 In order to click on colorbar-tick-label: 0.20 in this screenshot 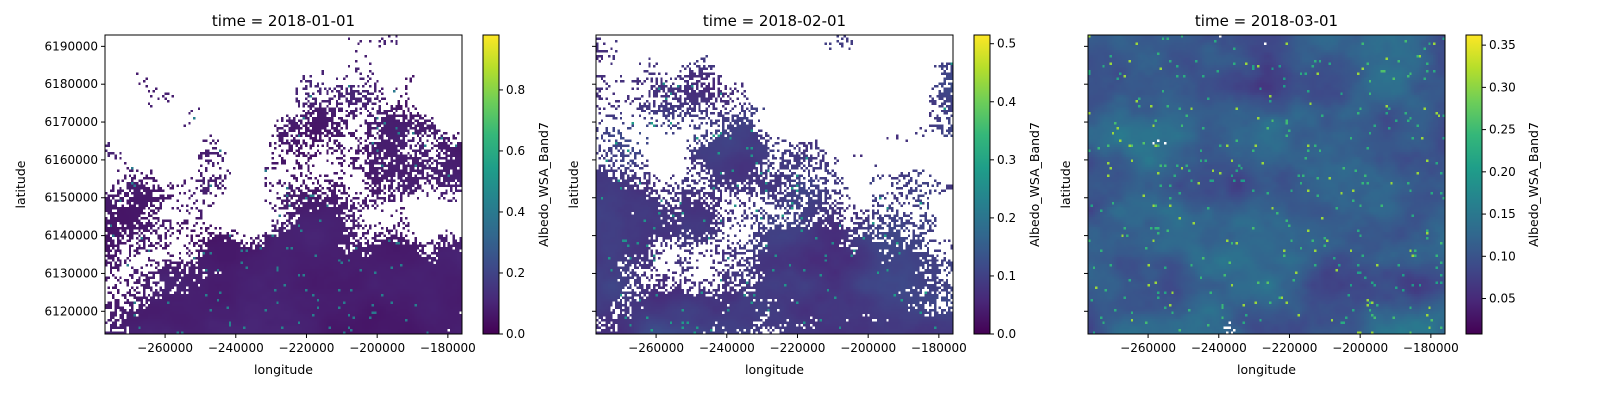, I will do `click(1502, 172)`.